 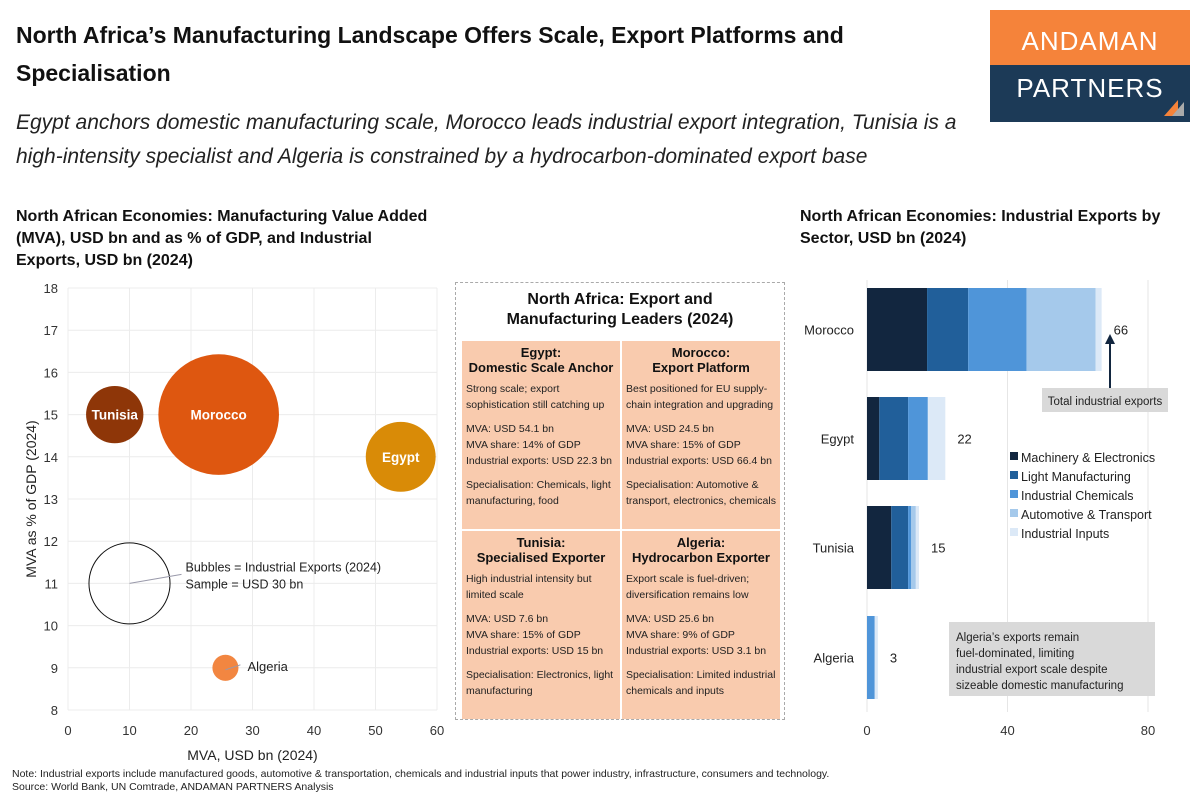 What do you see at coordinates (225, 667) in the screenshot?
I see `bubble-algeria` at bounding box center [225, 667].